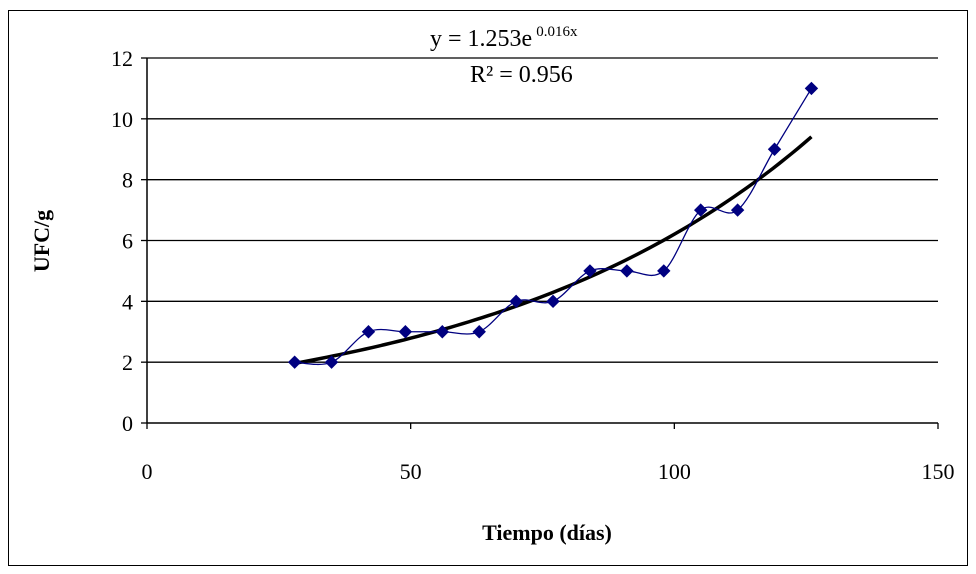 This screenshot has width=976, height=574. I want to click on x-tick-label: 100, so click(674, 471).